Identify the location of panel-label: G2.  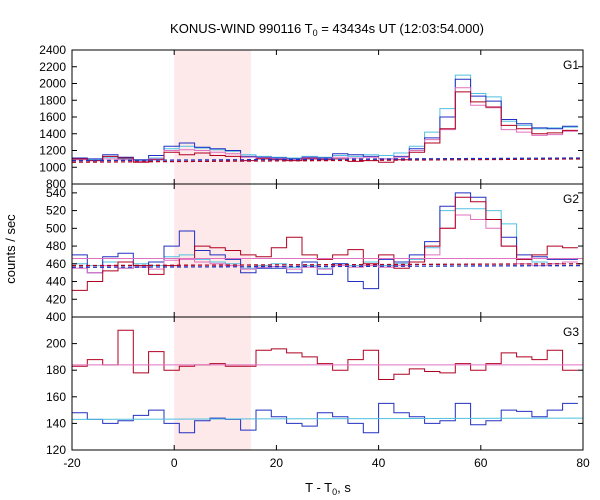
(571, 199).